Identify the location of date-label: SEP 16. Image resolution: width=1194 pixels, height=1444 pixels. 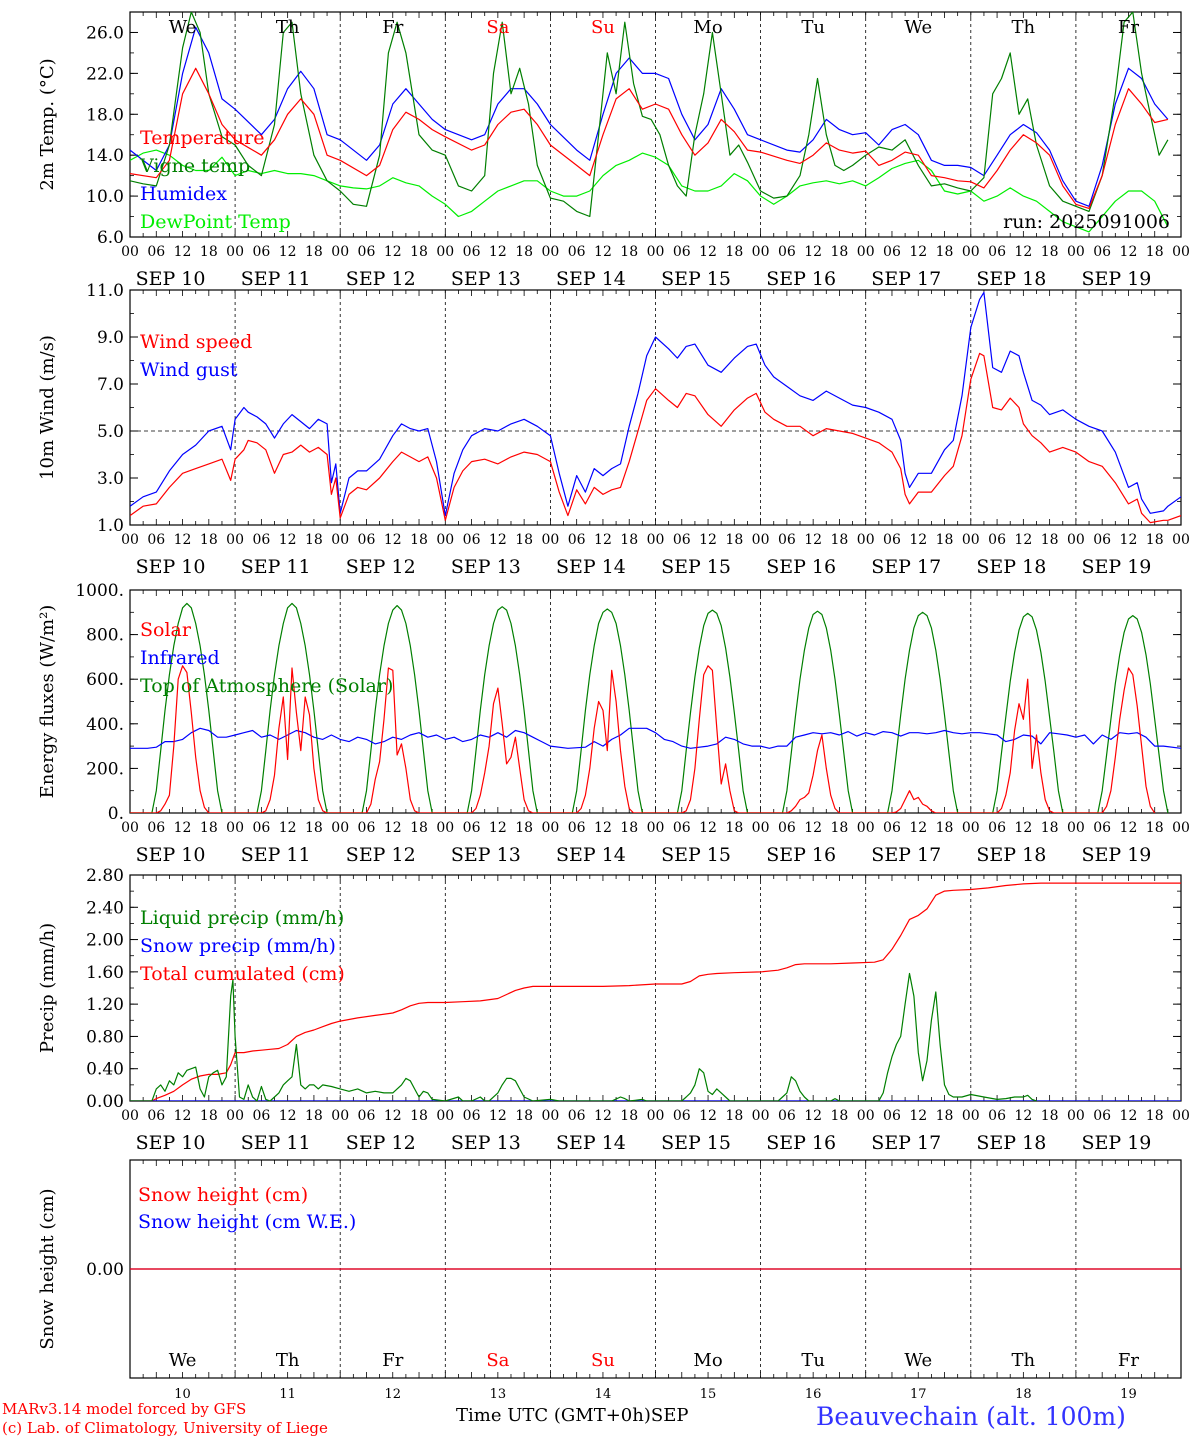
(801, 855).